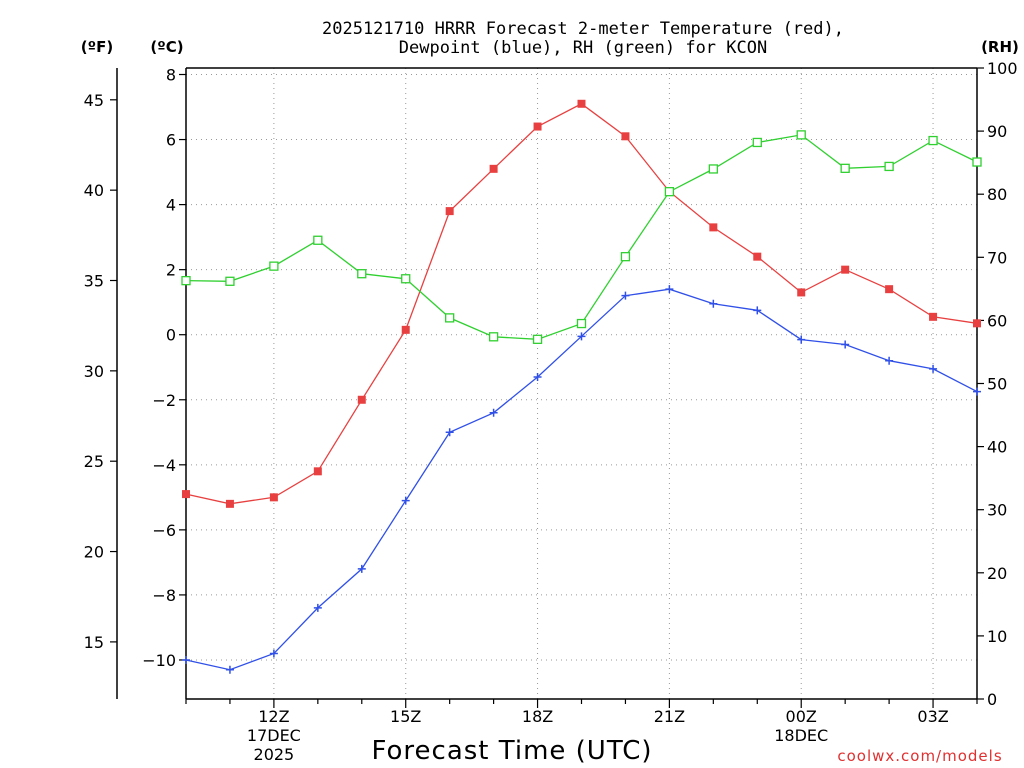  I want to click on time-tick-label: 15Z, so click(405, 716).